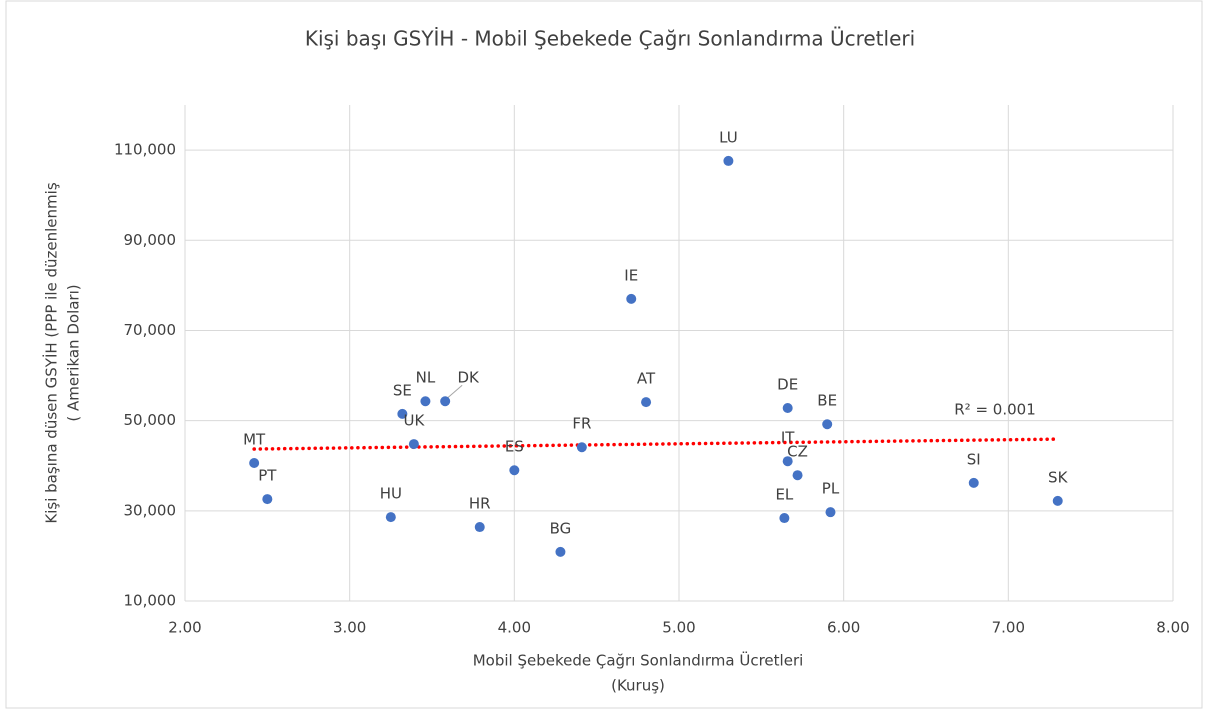  Describe the element at coordinates (480, 504) in the screenshot. I see `point-label: HR` at that location.